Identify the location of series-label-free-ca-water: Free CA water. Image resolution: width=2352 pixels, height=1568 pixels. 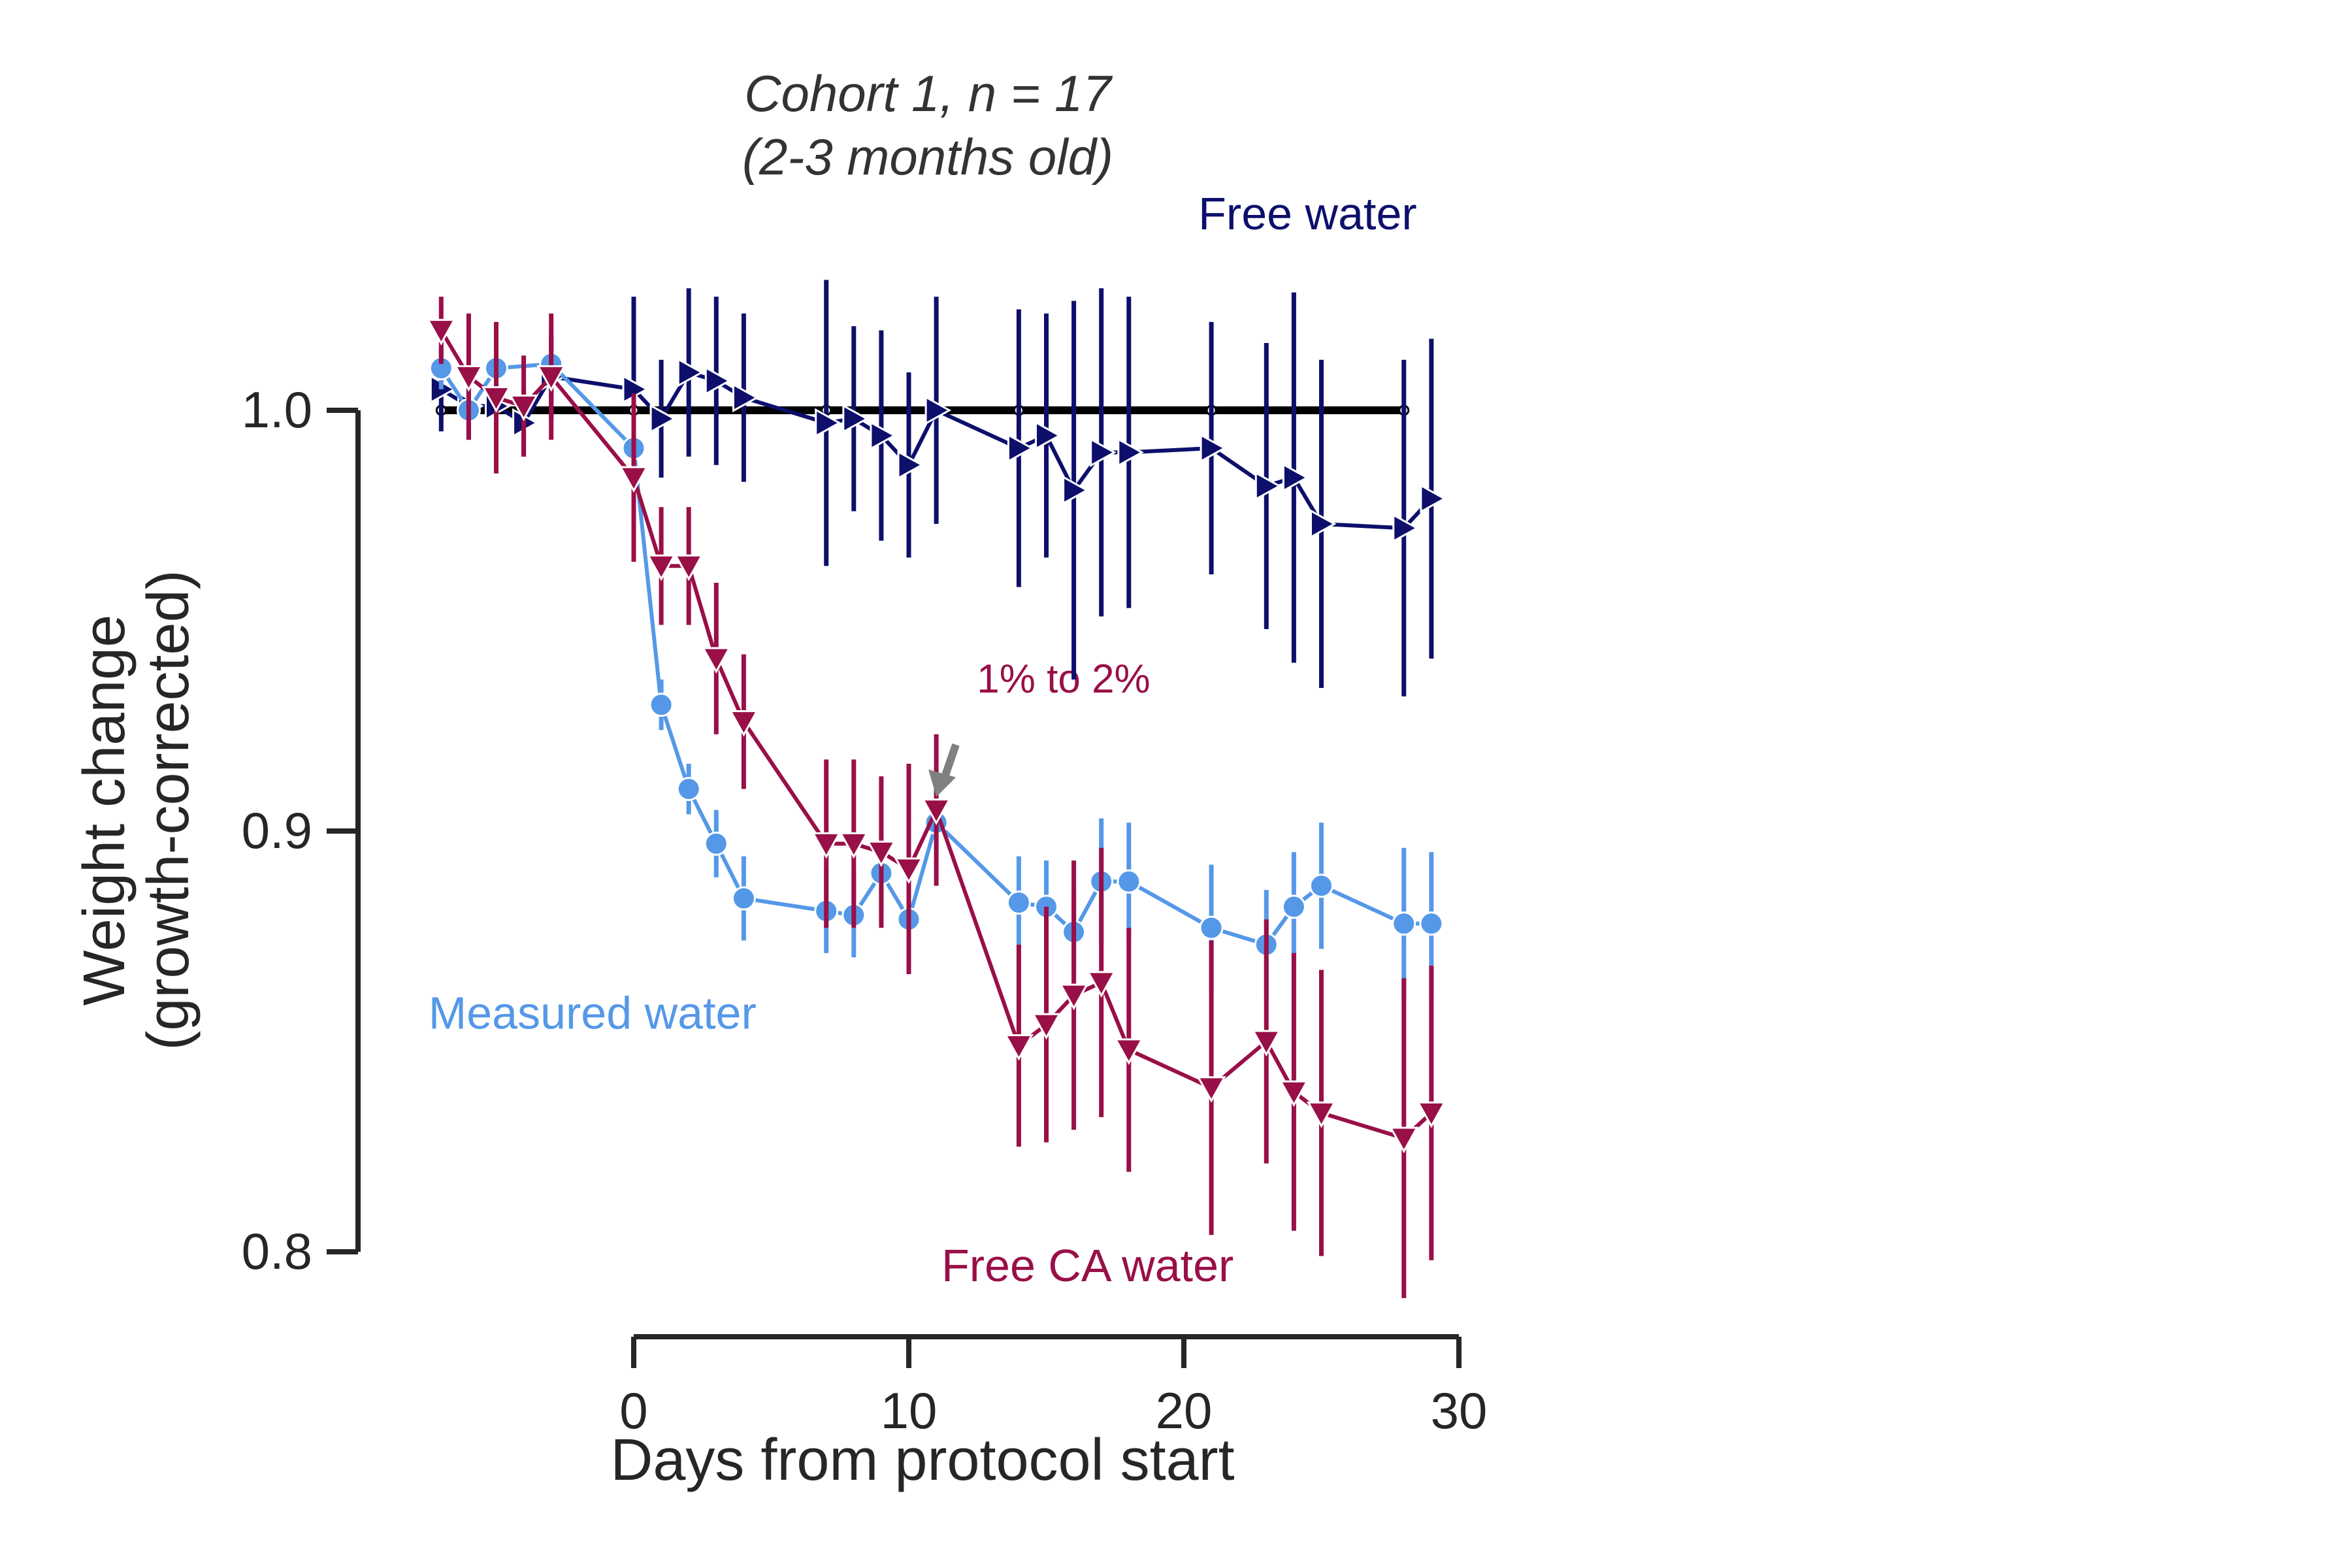
(1087, 1265).